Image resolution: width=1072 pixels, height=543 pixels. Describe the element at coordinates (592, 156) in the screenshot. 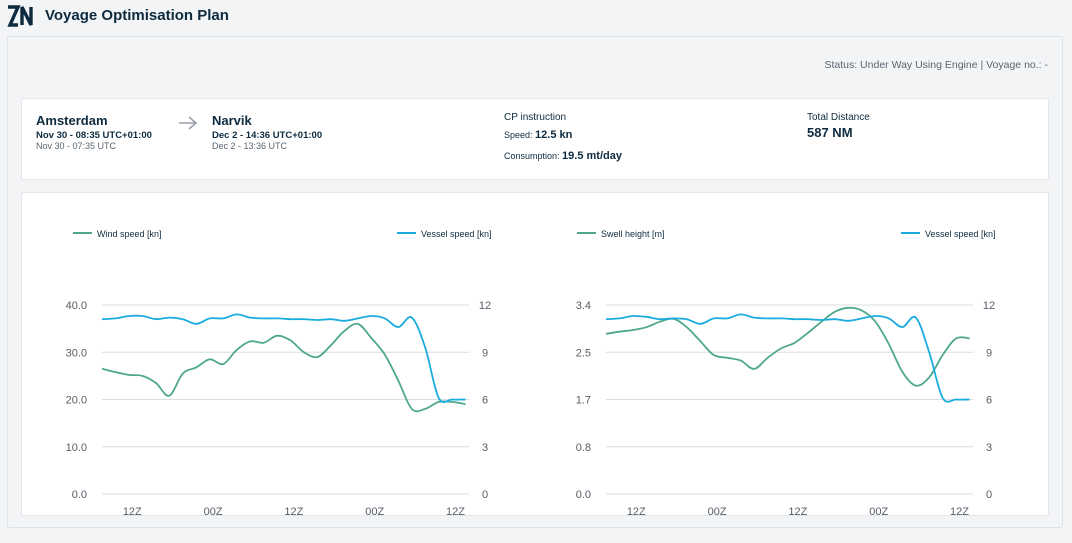

I see `cp-consumption-value: 19.5 mt/day` at that location.